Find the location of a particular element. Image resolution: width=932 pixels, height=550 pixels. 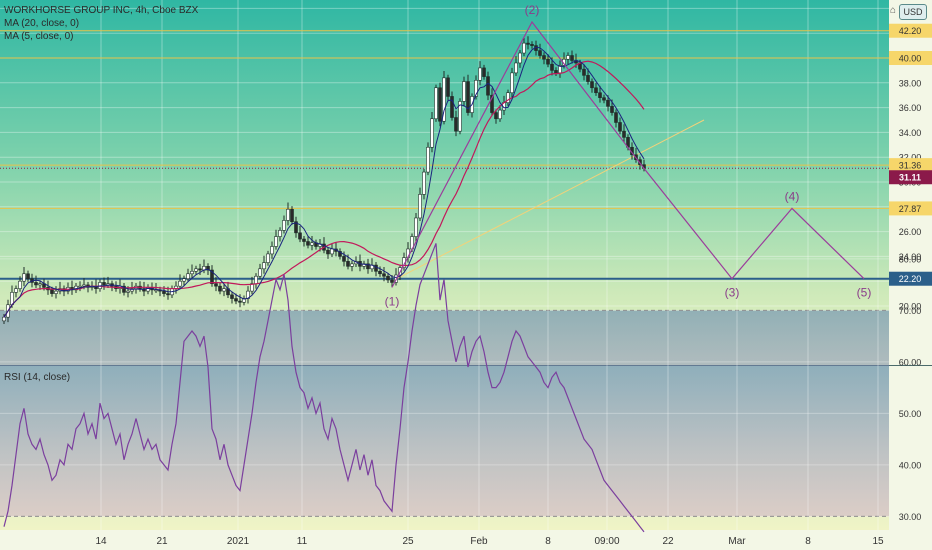

time-tick-label: 22 is located at coordinates (668, 541).